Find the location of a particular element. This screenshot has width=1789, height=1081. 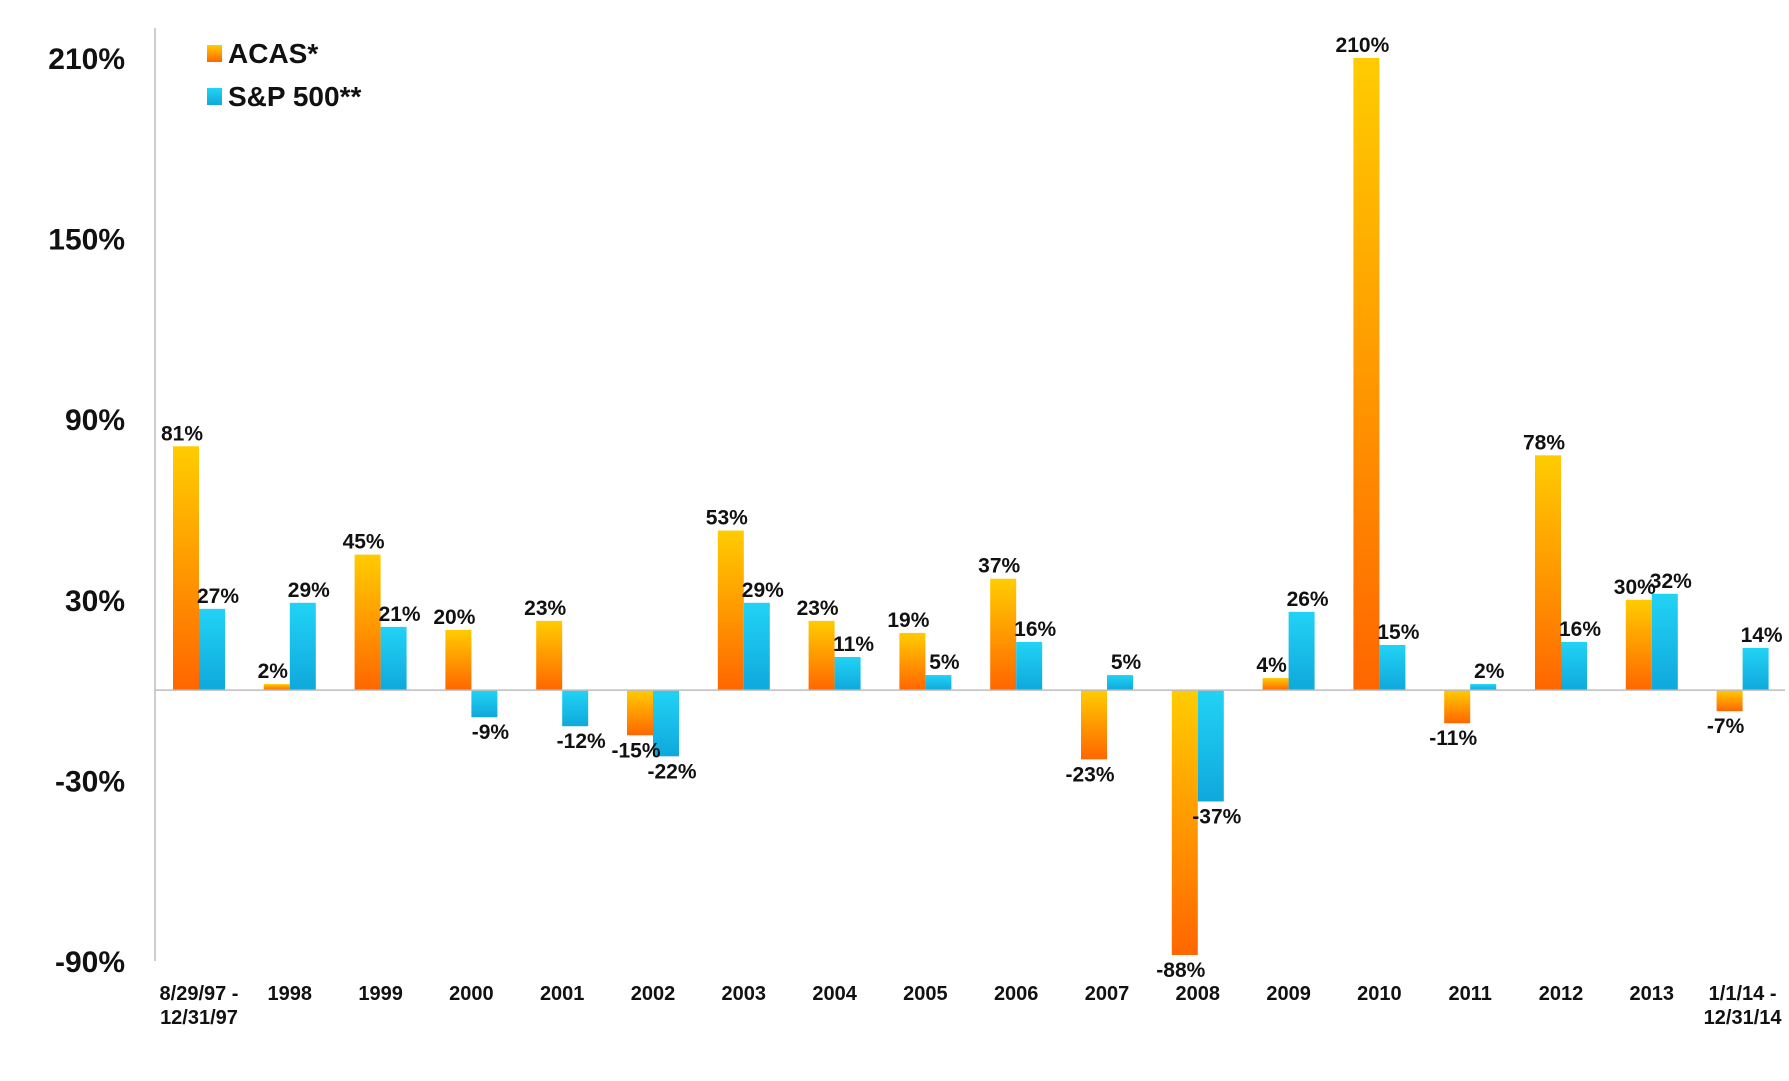

x-tick-label: 2006 is located at coordinates (1016, 994).